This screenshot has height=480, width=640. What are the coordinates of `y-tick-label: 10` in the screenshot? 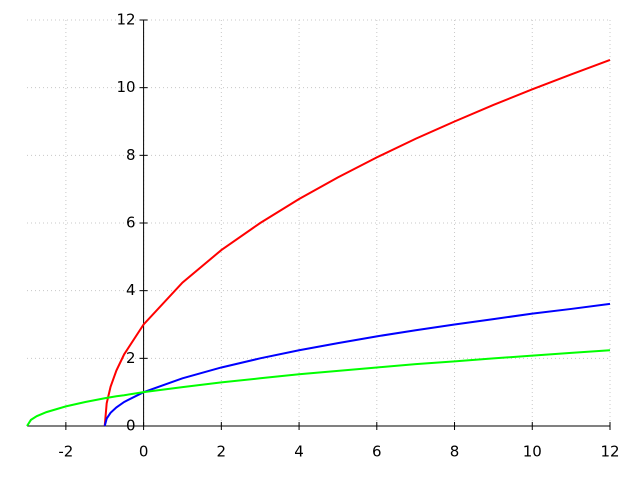 It's located at (126, 87).